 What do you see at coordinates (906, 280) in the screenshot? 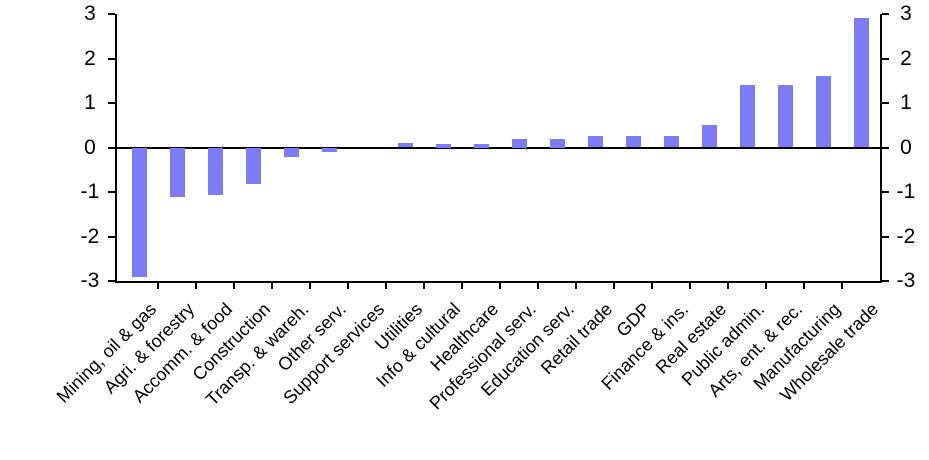
I see `y-tick-label-right: -3` at bounding box center [906, 280].